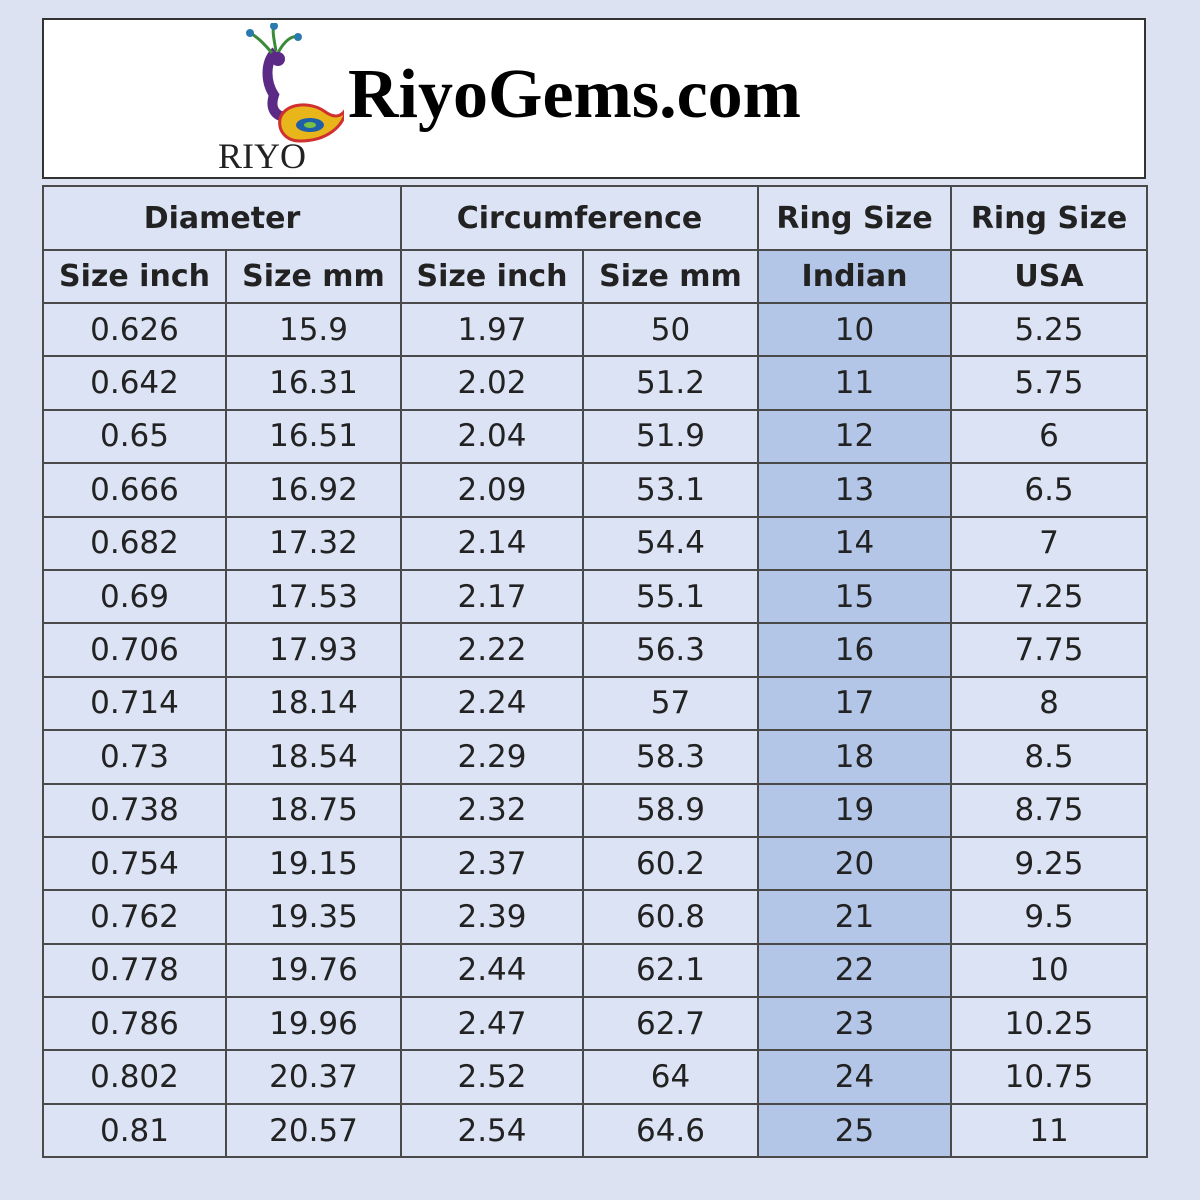  I want to click on table-cell: 24, so click(854, 1077).